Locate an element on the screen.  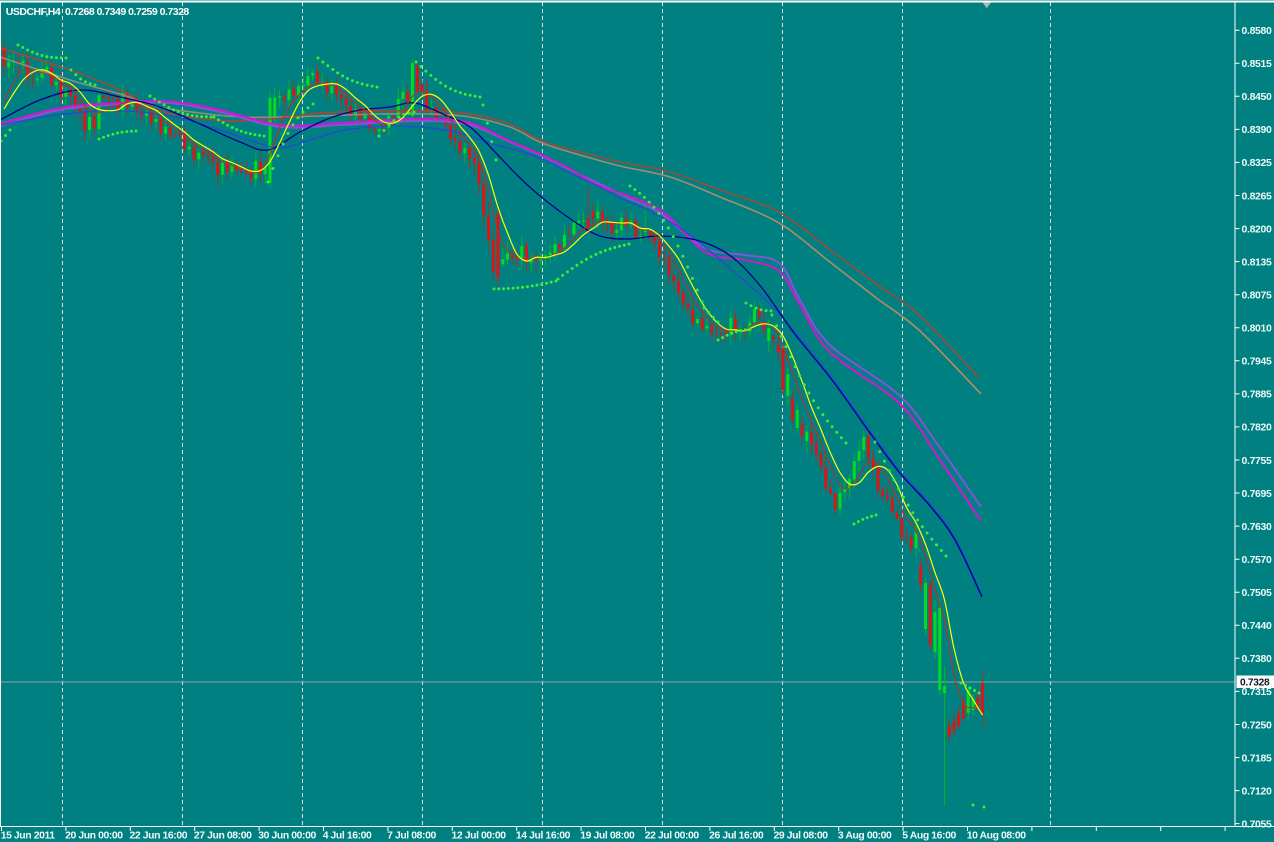
svg-text: 20 Jun 00:00 is located at coordinates (94, 836).